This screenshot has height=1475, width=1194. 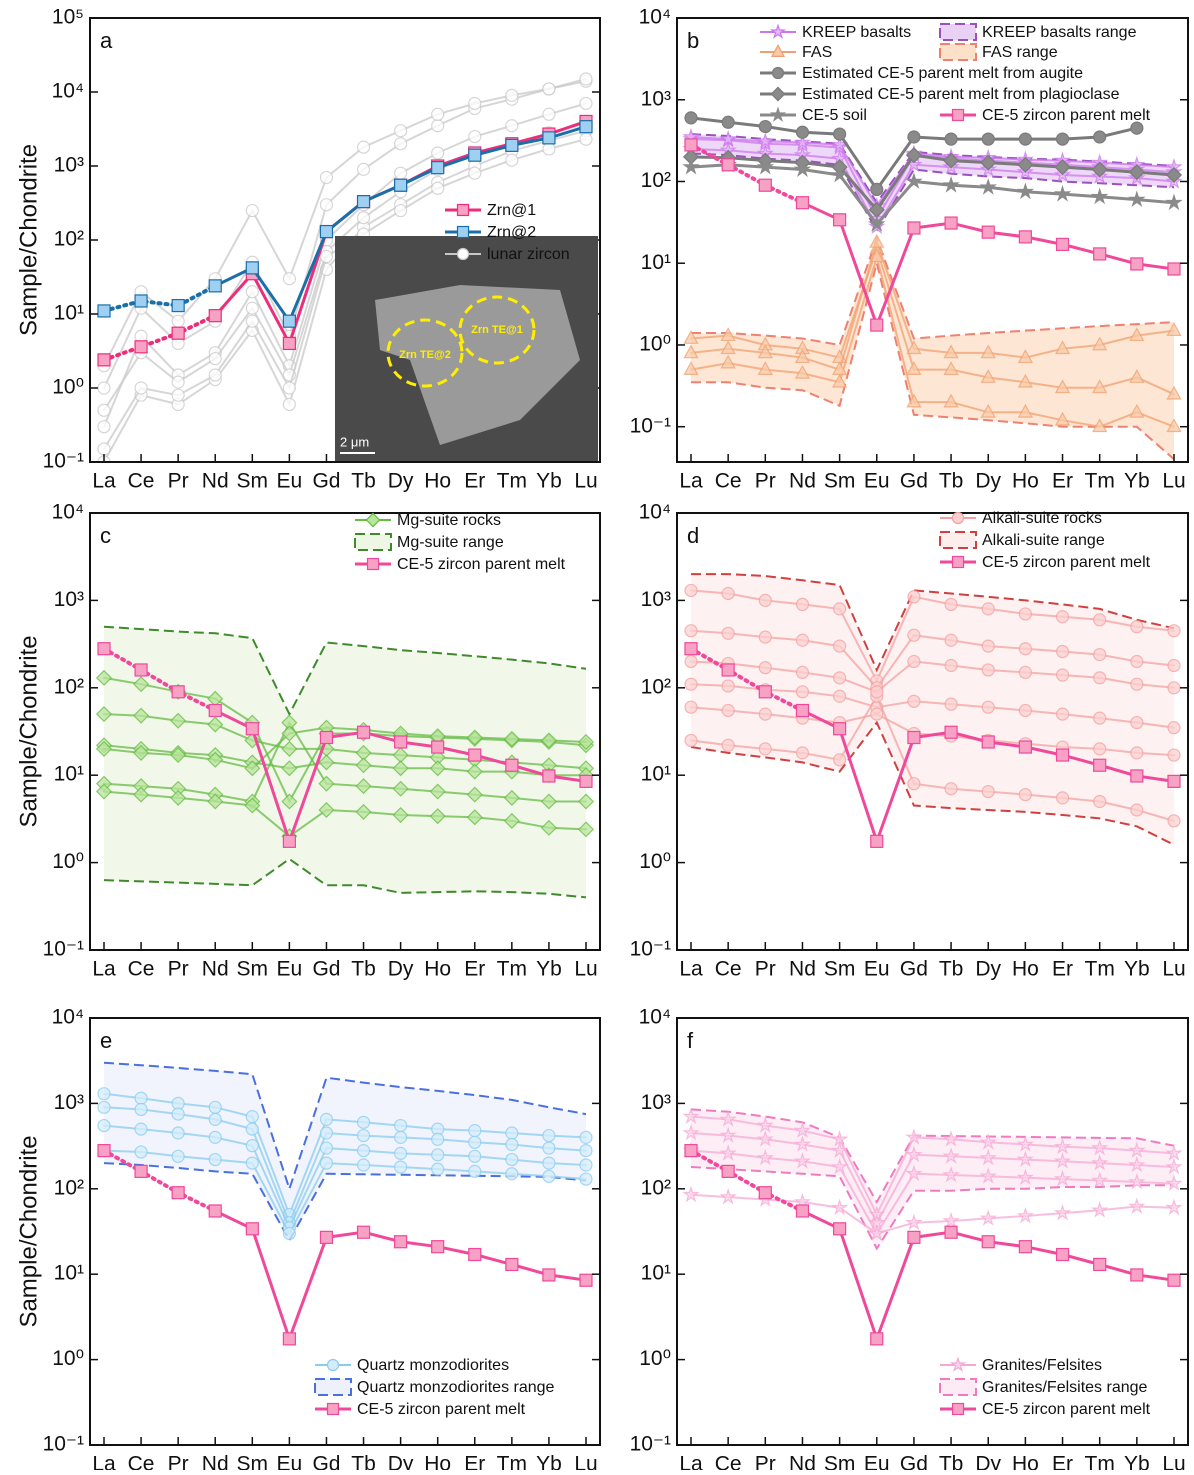 What do you see at coordinates (728, 481) in the screenshot?
I see `x-tick-label: Ce` at bounding box center [728, 481].